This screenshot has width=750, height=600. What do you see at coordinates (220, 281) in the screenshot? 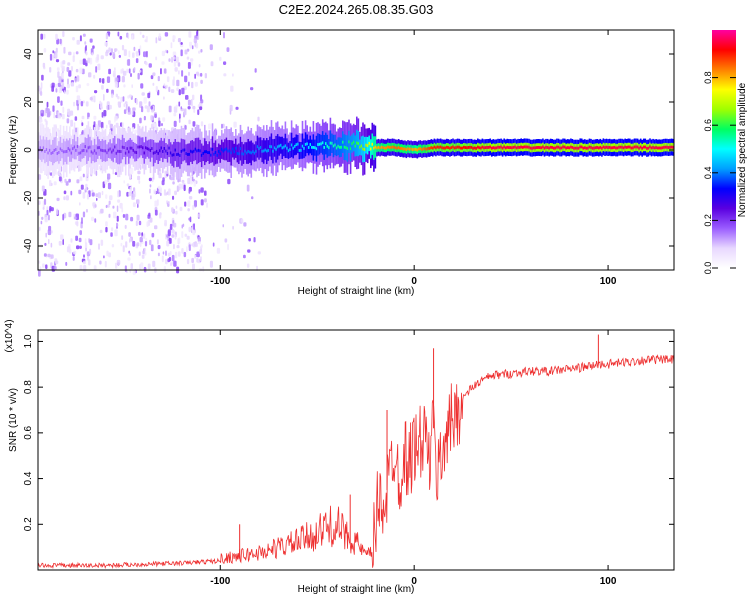
I see `x-tick-label: -100` at bounding box center [220, 281].